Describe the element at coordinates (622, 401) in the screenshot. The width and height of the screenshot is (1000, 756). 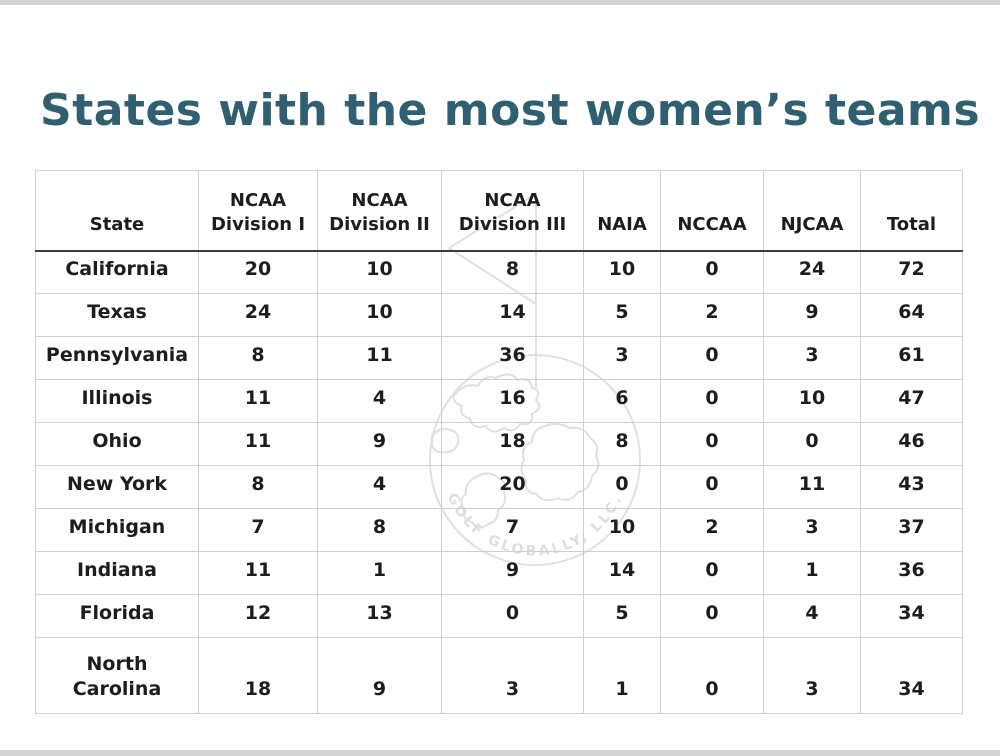
I see `value-cell: 6` at that location.